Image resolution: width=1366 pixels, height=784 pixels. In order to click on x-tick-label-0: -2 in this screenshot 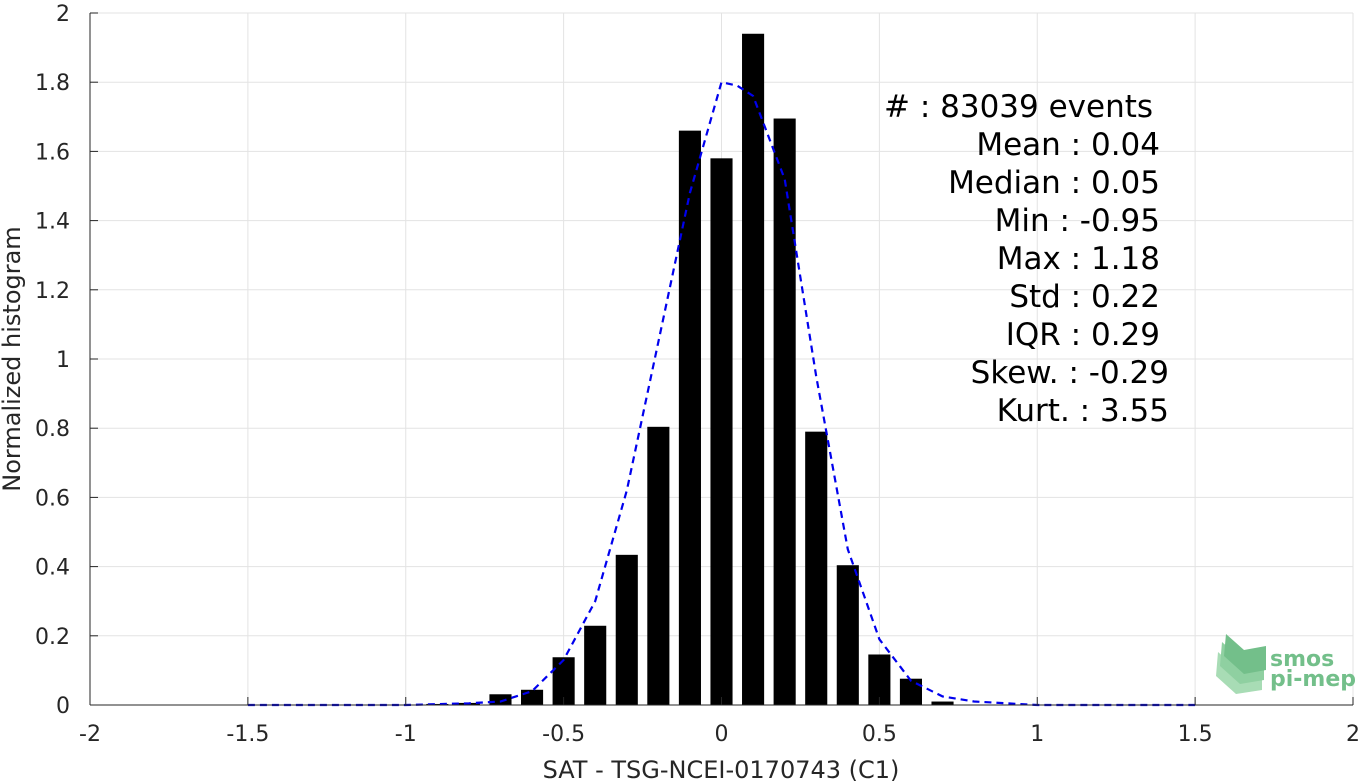, I will do `click(90, 734)`.